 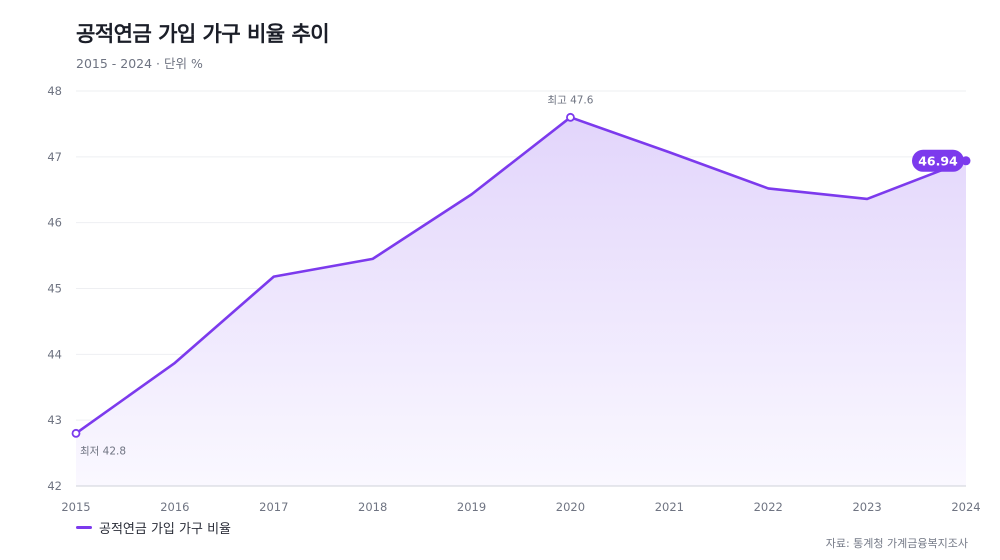 I want to click on y-tick-label: 43, so click(x=54, y=420).